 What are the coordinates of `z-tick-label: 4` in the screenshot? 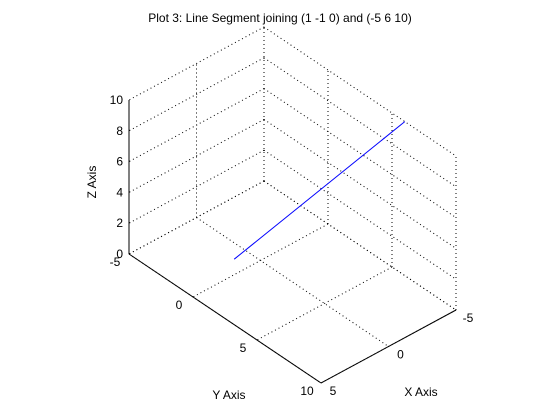 It's located at (119, 192).